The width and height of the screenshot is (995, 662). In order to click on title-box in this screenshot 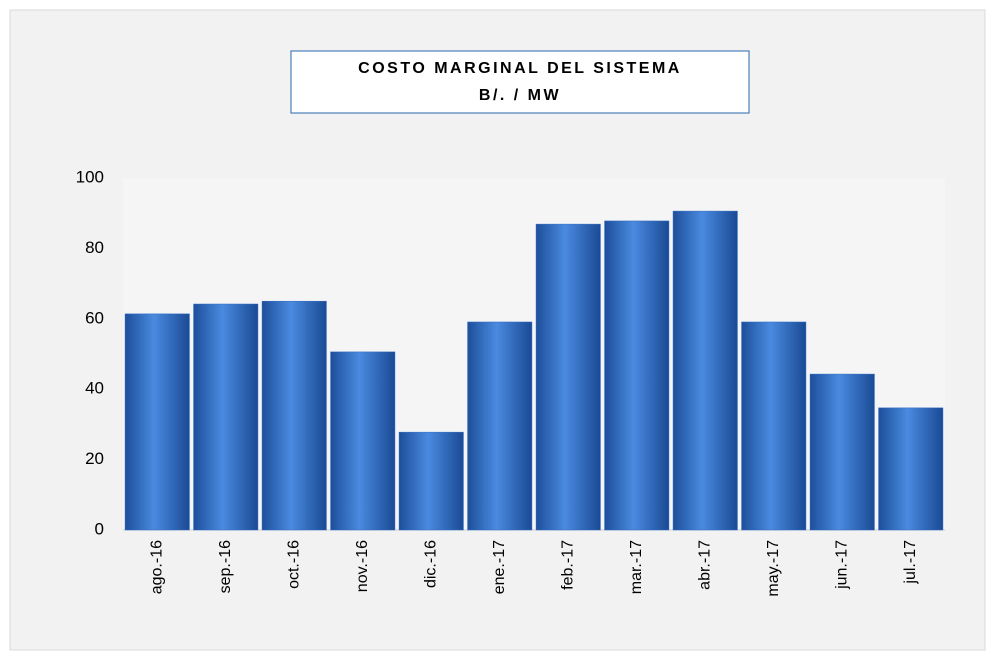, I will do `click(520, 82)`.